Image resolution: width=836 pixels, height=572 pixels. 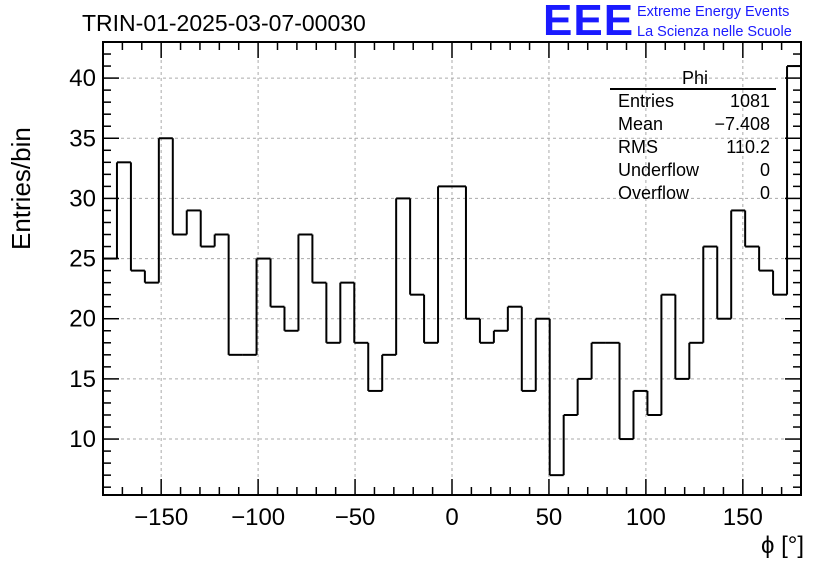 I want to click on y-tick-label: 35, so click(x=82, y=138).